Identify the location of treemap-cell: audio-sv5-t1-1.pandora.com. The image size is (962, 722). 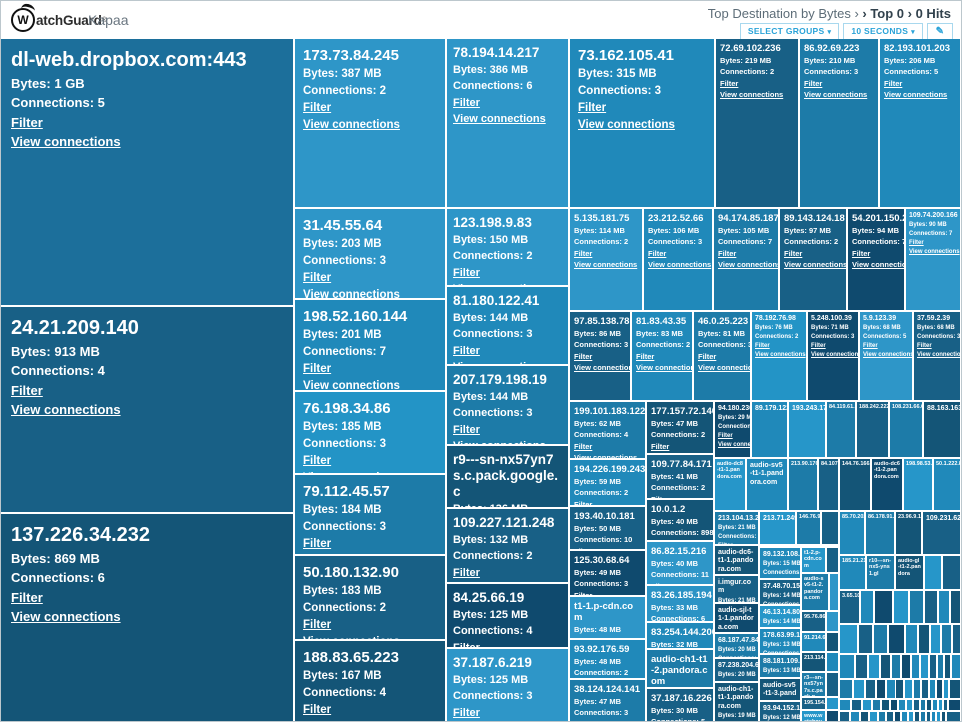
(767, 484).